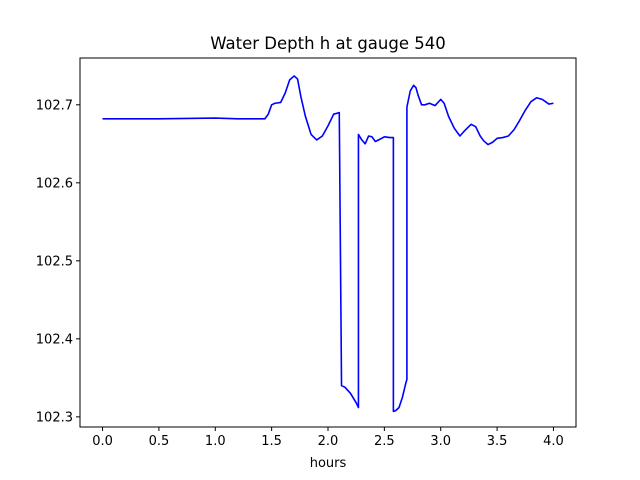 Image resolution: width=640 pixels, height=480 pixels. I want to click on y-axis: 102.3 102.4 102.5 102.6 102.7, so click(58, 261).